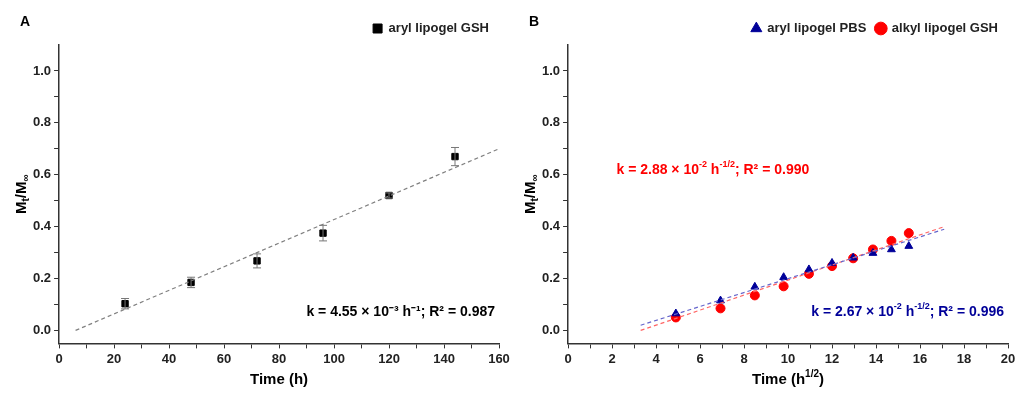 Image resolution: width=1031 pixels, height=400 pixels. Describe the element at coordinates (334, 358) in the screenshot. I see `x-tick-label: 100` at that location.